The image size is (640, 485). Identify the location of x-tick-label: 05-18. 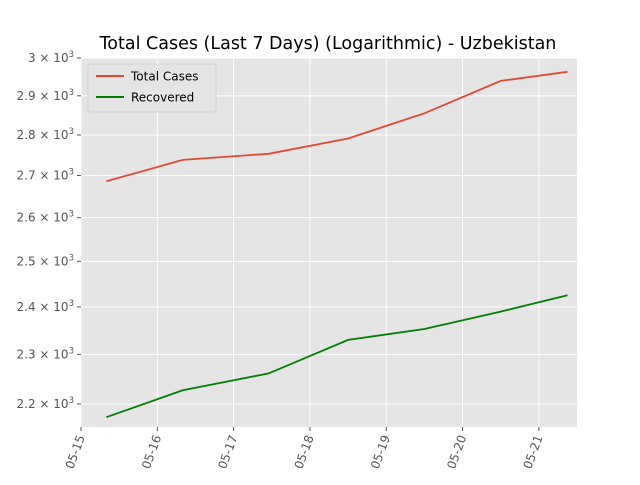
(304, 452).